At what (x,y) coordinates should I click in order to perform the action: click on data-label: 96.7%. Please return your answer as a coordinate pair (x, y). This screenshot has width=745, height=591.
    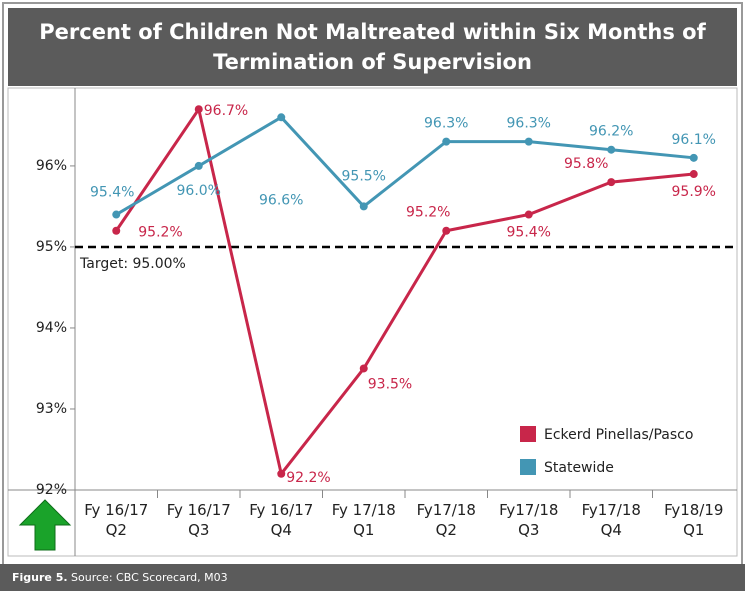
    Looking at the image, I should click on (226, 111).